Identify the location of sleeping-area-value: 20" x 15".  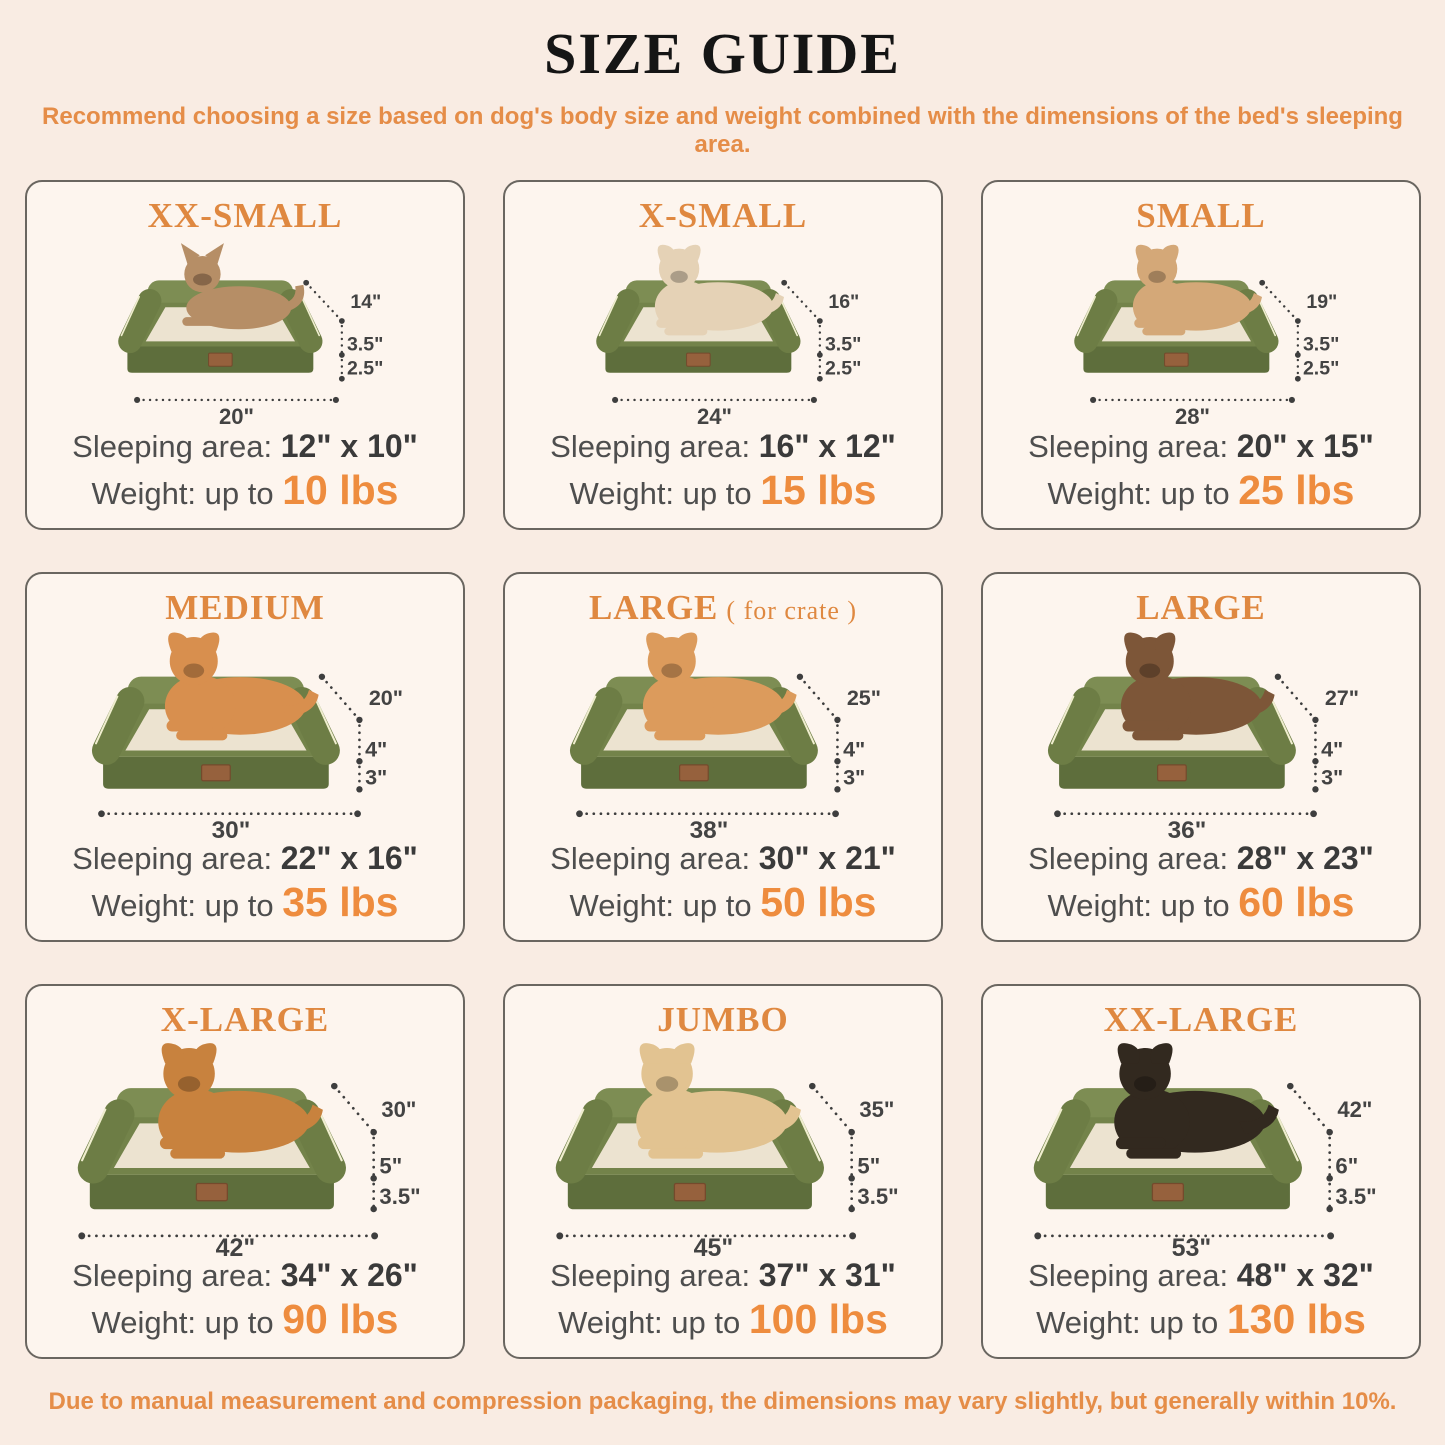
(1305, 446).